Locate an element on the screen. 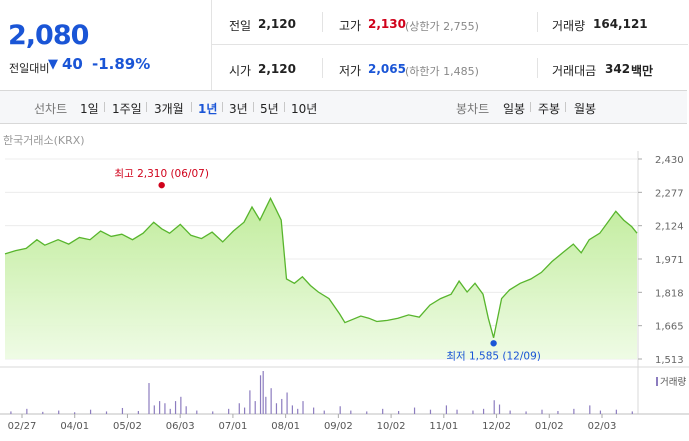 The width and height of the screenshot is (689, 441). volume-legend-swatch is located at coordinates (657, 381).